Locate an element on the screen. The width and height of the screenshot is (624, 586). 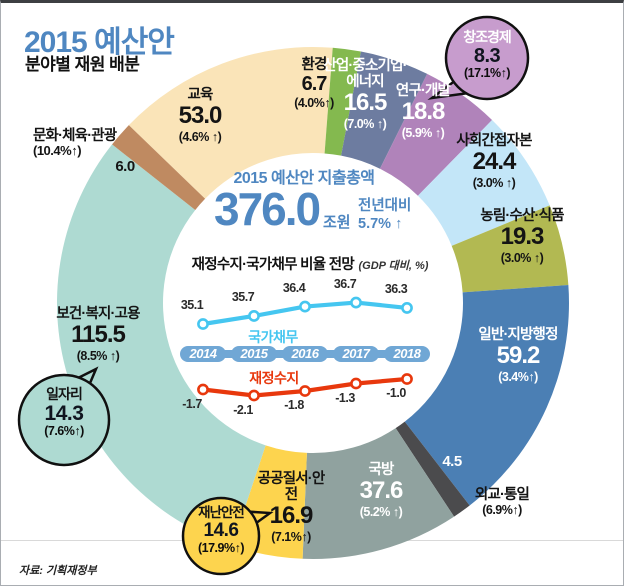
data-label-국가채무: 35.7 is located at coordinates (243, 296).